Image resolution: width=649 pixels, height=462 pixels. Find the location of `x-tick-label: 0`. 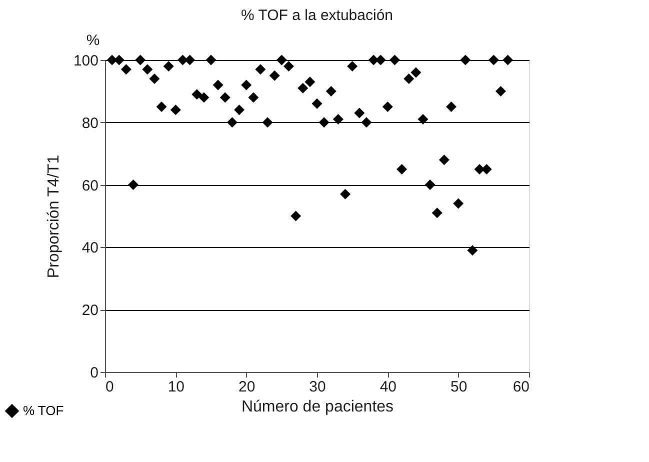

x-tick-label: 0 is located at coordinates (110, 387).